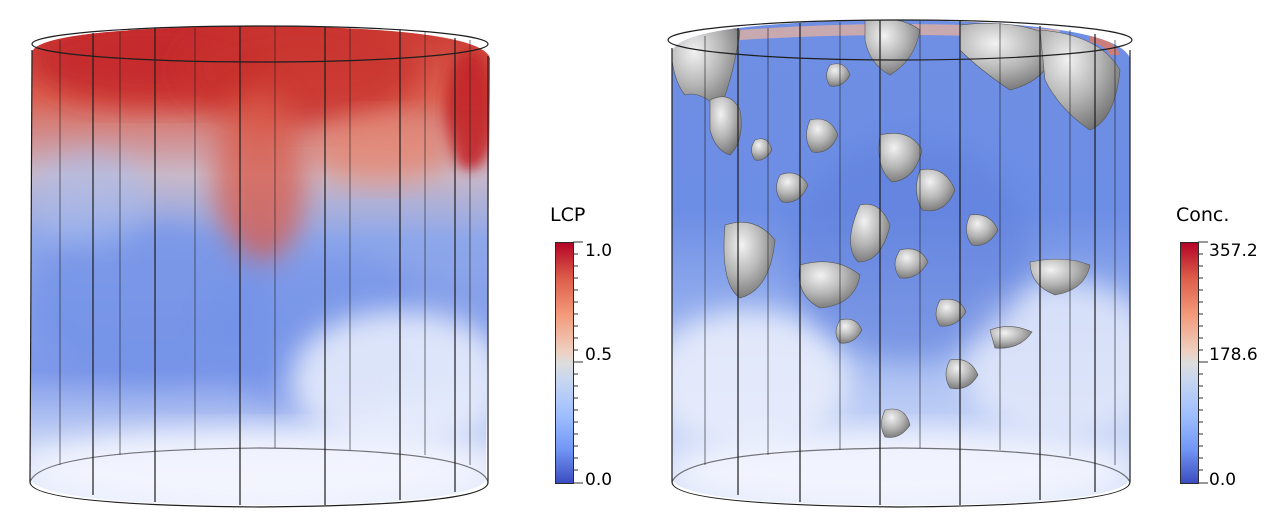 This screenshot has width=1273, height=530. What do you see at coordinates (599, 480) in the screenshot?
I see `left-colorbar-tick-min: 0.0` at bounding box center [599, 480].